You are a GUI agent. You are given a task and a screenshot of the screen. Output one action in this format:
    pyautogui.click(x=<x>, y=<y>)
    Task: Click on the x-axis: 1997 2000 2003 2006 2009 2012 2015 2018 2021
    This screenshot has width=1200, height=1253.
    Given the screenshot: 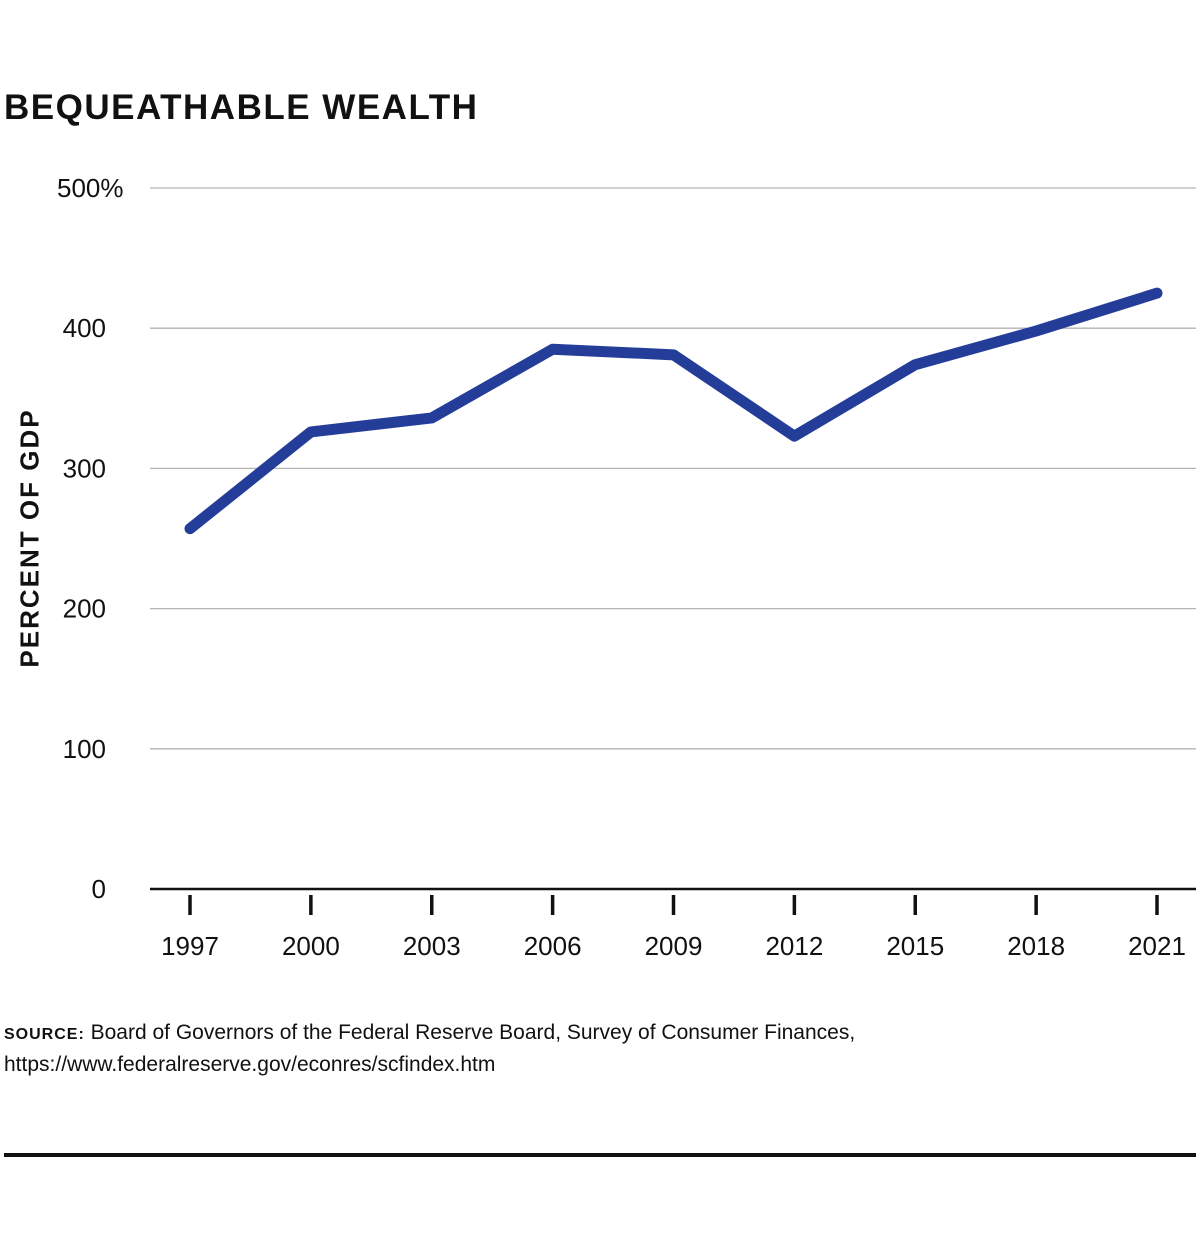 What is the action you would take?
    pyautogui.click(x=673, y=924)
    